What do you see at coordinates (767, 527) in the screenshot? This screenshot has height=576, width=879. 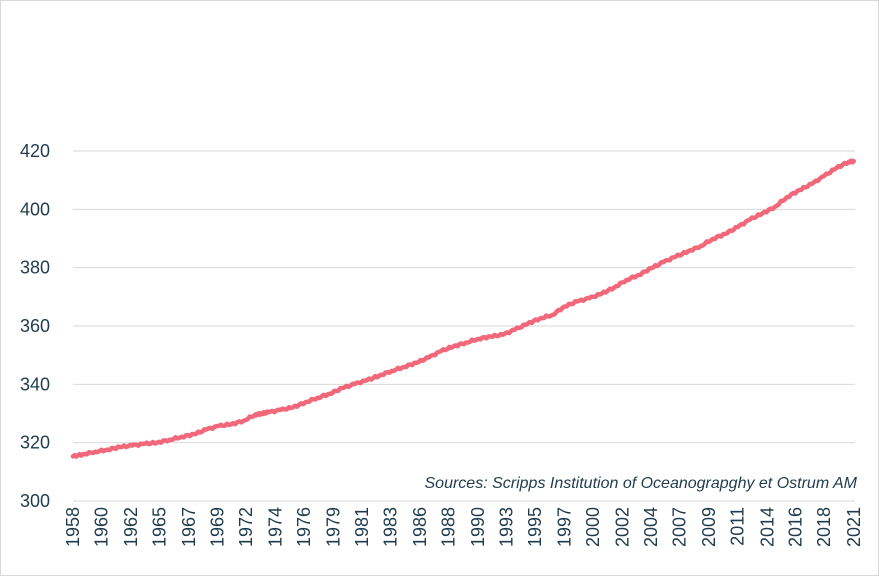 I see `x-tick-label: 2014` at bounding box center [767, 527].